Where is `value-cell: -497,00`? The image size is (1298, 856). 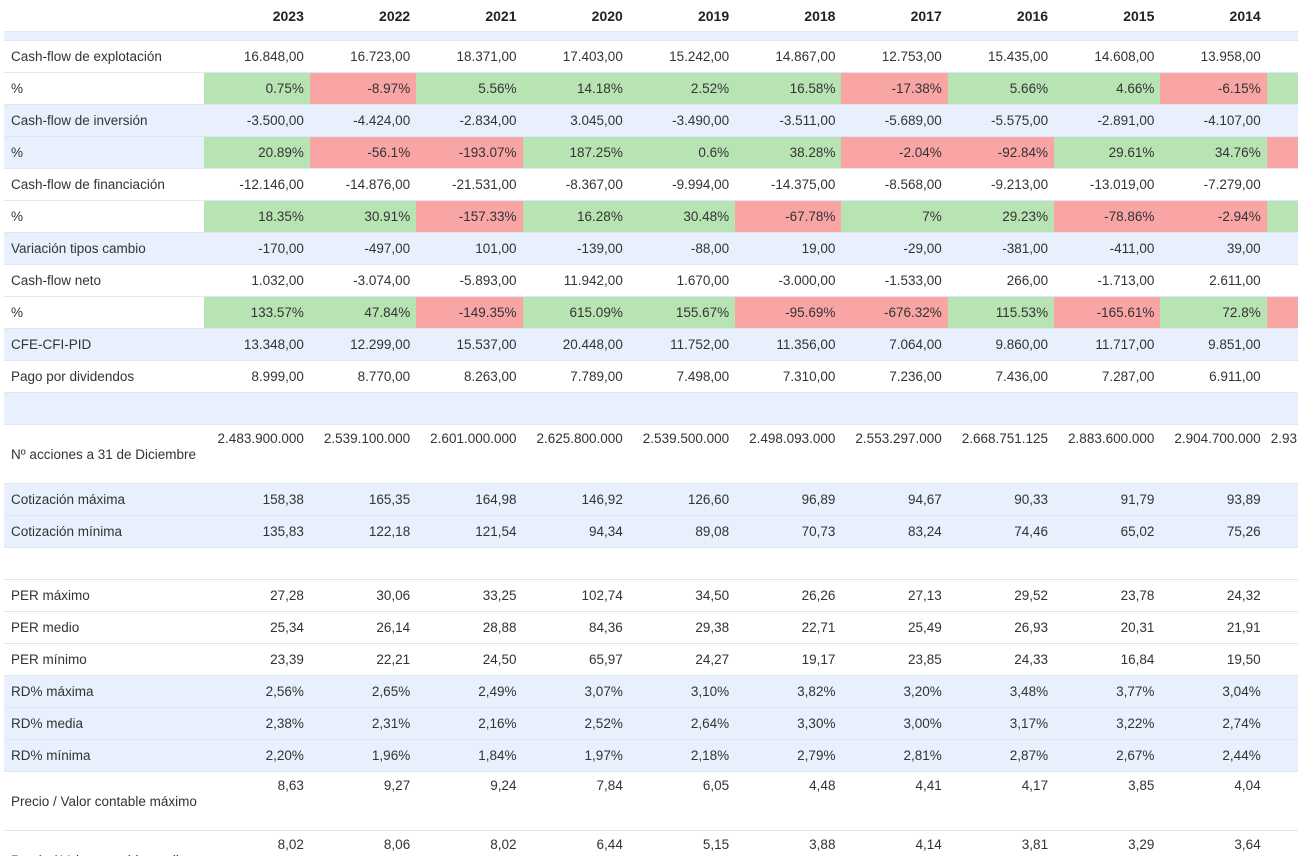
value-cell: -497,00 is located at coordinates (363, 248).